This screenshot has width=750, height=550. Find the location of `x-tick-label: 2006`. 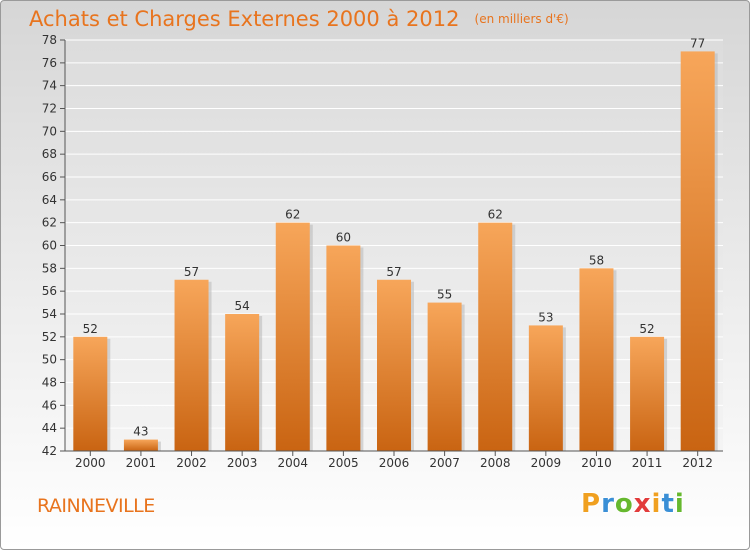

x-tick-label: 2006 is located at coordinates (394, 463).